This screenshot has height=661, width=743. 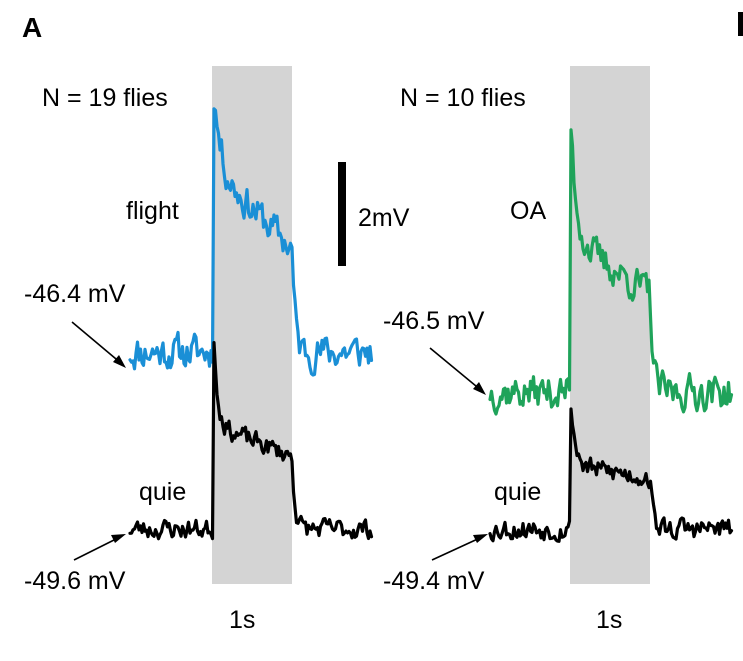 What do you see at coordinates (384, 218) in the screenshot?
I see `scale-bar-label: 2mV` at bounding box center [384, 218].